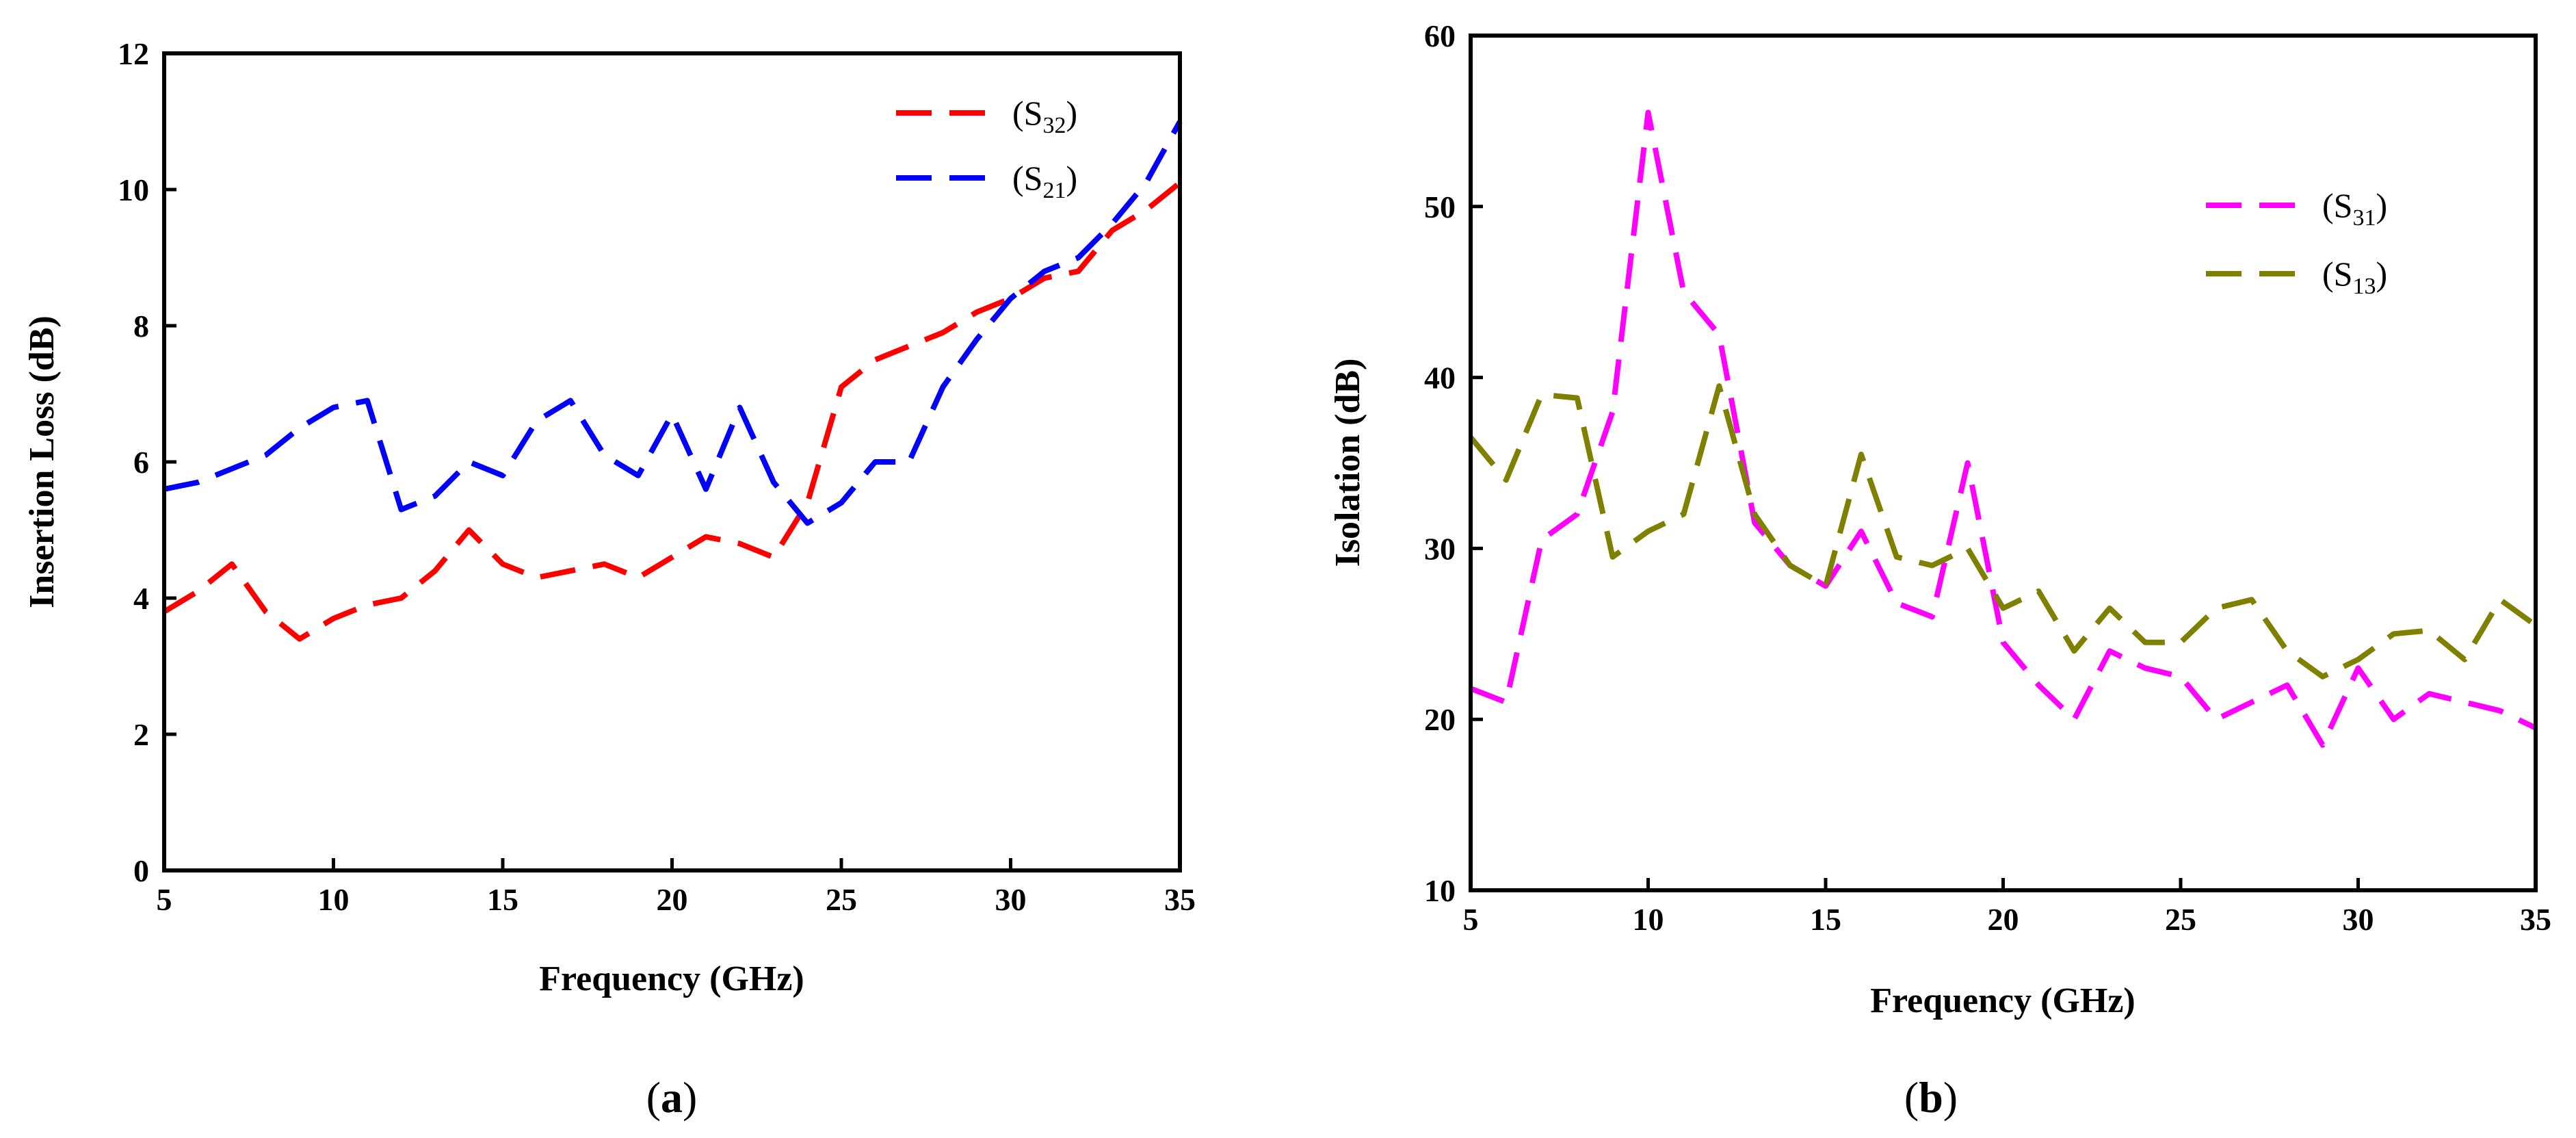 This screenshot has height=1138, width=2576. I want to click on y-tick-label-a-0: 0, so click(141, 870).